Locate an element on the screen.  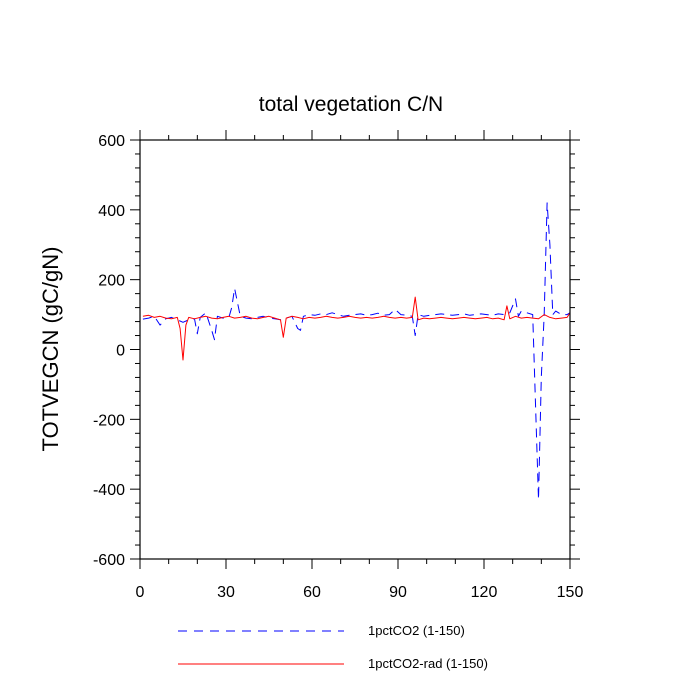
legend-label: 1pctCO2 (1-150) is located at coordinates (416, 630).